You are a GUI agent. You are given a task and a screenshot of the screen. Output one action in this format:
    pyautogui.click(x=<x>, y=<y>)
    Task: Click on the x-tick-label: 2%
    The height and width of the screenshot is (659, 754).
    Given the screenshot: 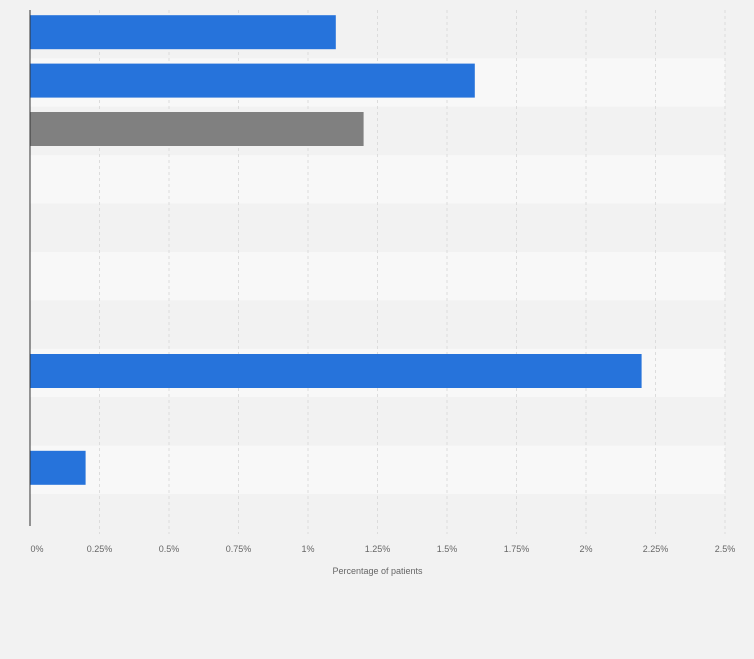 What is the action you would take?
    pyautogui.click(x=585, y=549)
    